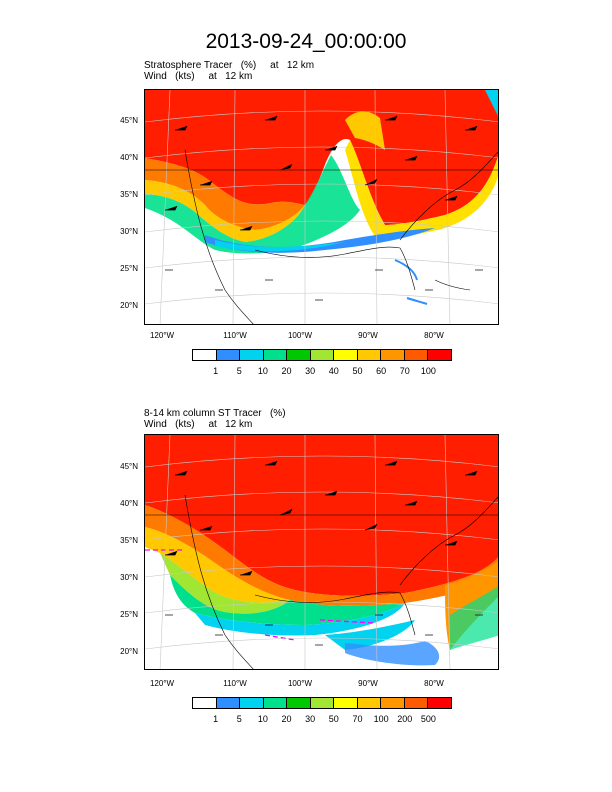 Image resolution: width=612 pixels, height=792 pixels. What do you see at coordinates (198, 76) in the screenshot?
I see `panel1-subtitle-wind: Wind (kts) at 12 km` at bounding box center [198, 76].